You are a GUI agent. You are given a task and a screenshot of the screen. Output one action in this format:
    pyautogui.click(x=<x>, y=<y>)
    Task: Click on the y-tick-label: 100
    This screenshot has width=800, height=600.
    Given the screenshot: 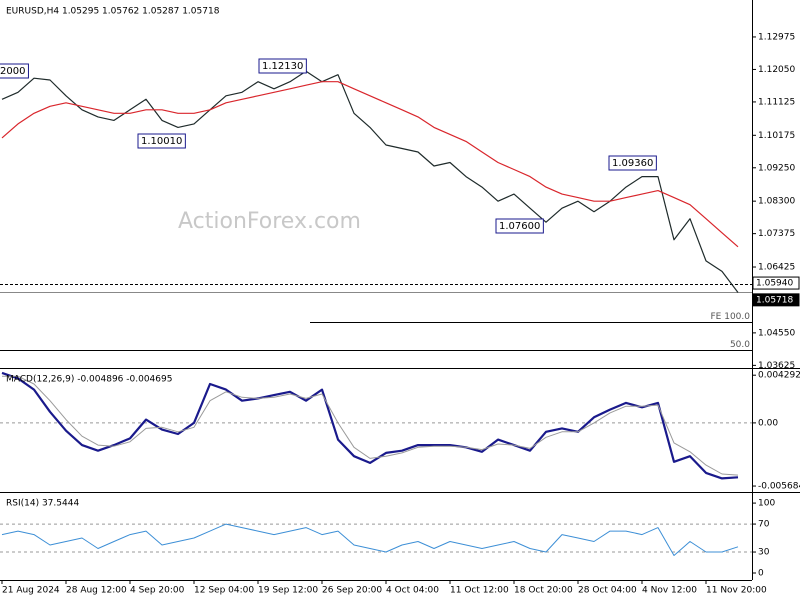 What is the action you would take?
    pyautogui.click(x=766, y=504)
    